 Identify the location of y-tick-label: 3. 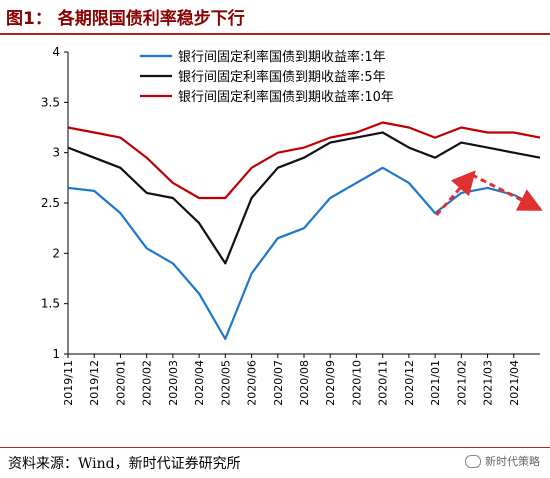
(56, 153).